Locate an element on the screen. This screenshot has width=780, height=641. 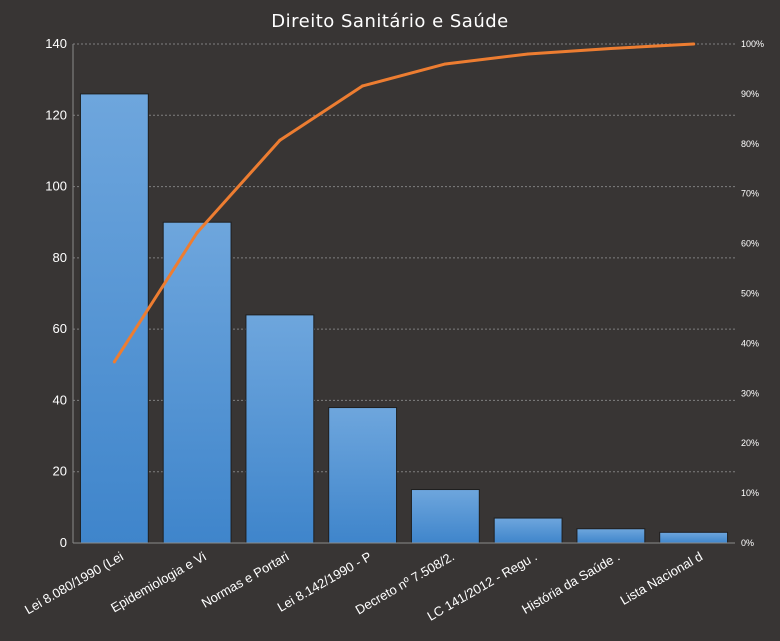
y2-tick-label: 20% is located at coordinates (750, 443).